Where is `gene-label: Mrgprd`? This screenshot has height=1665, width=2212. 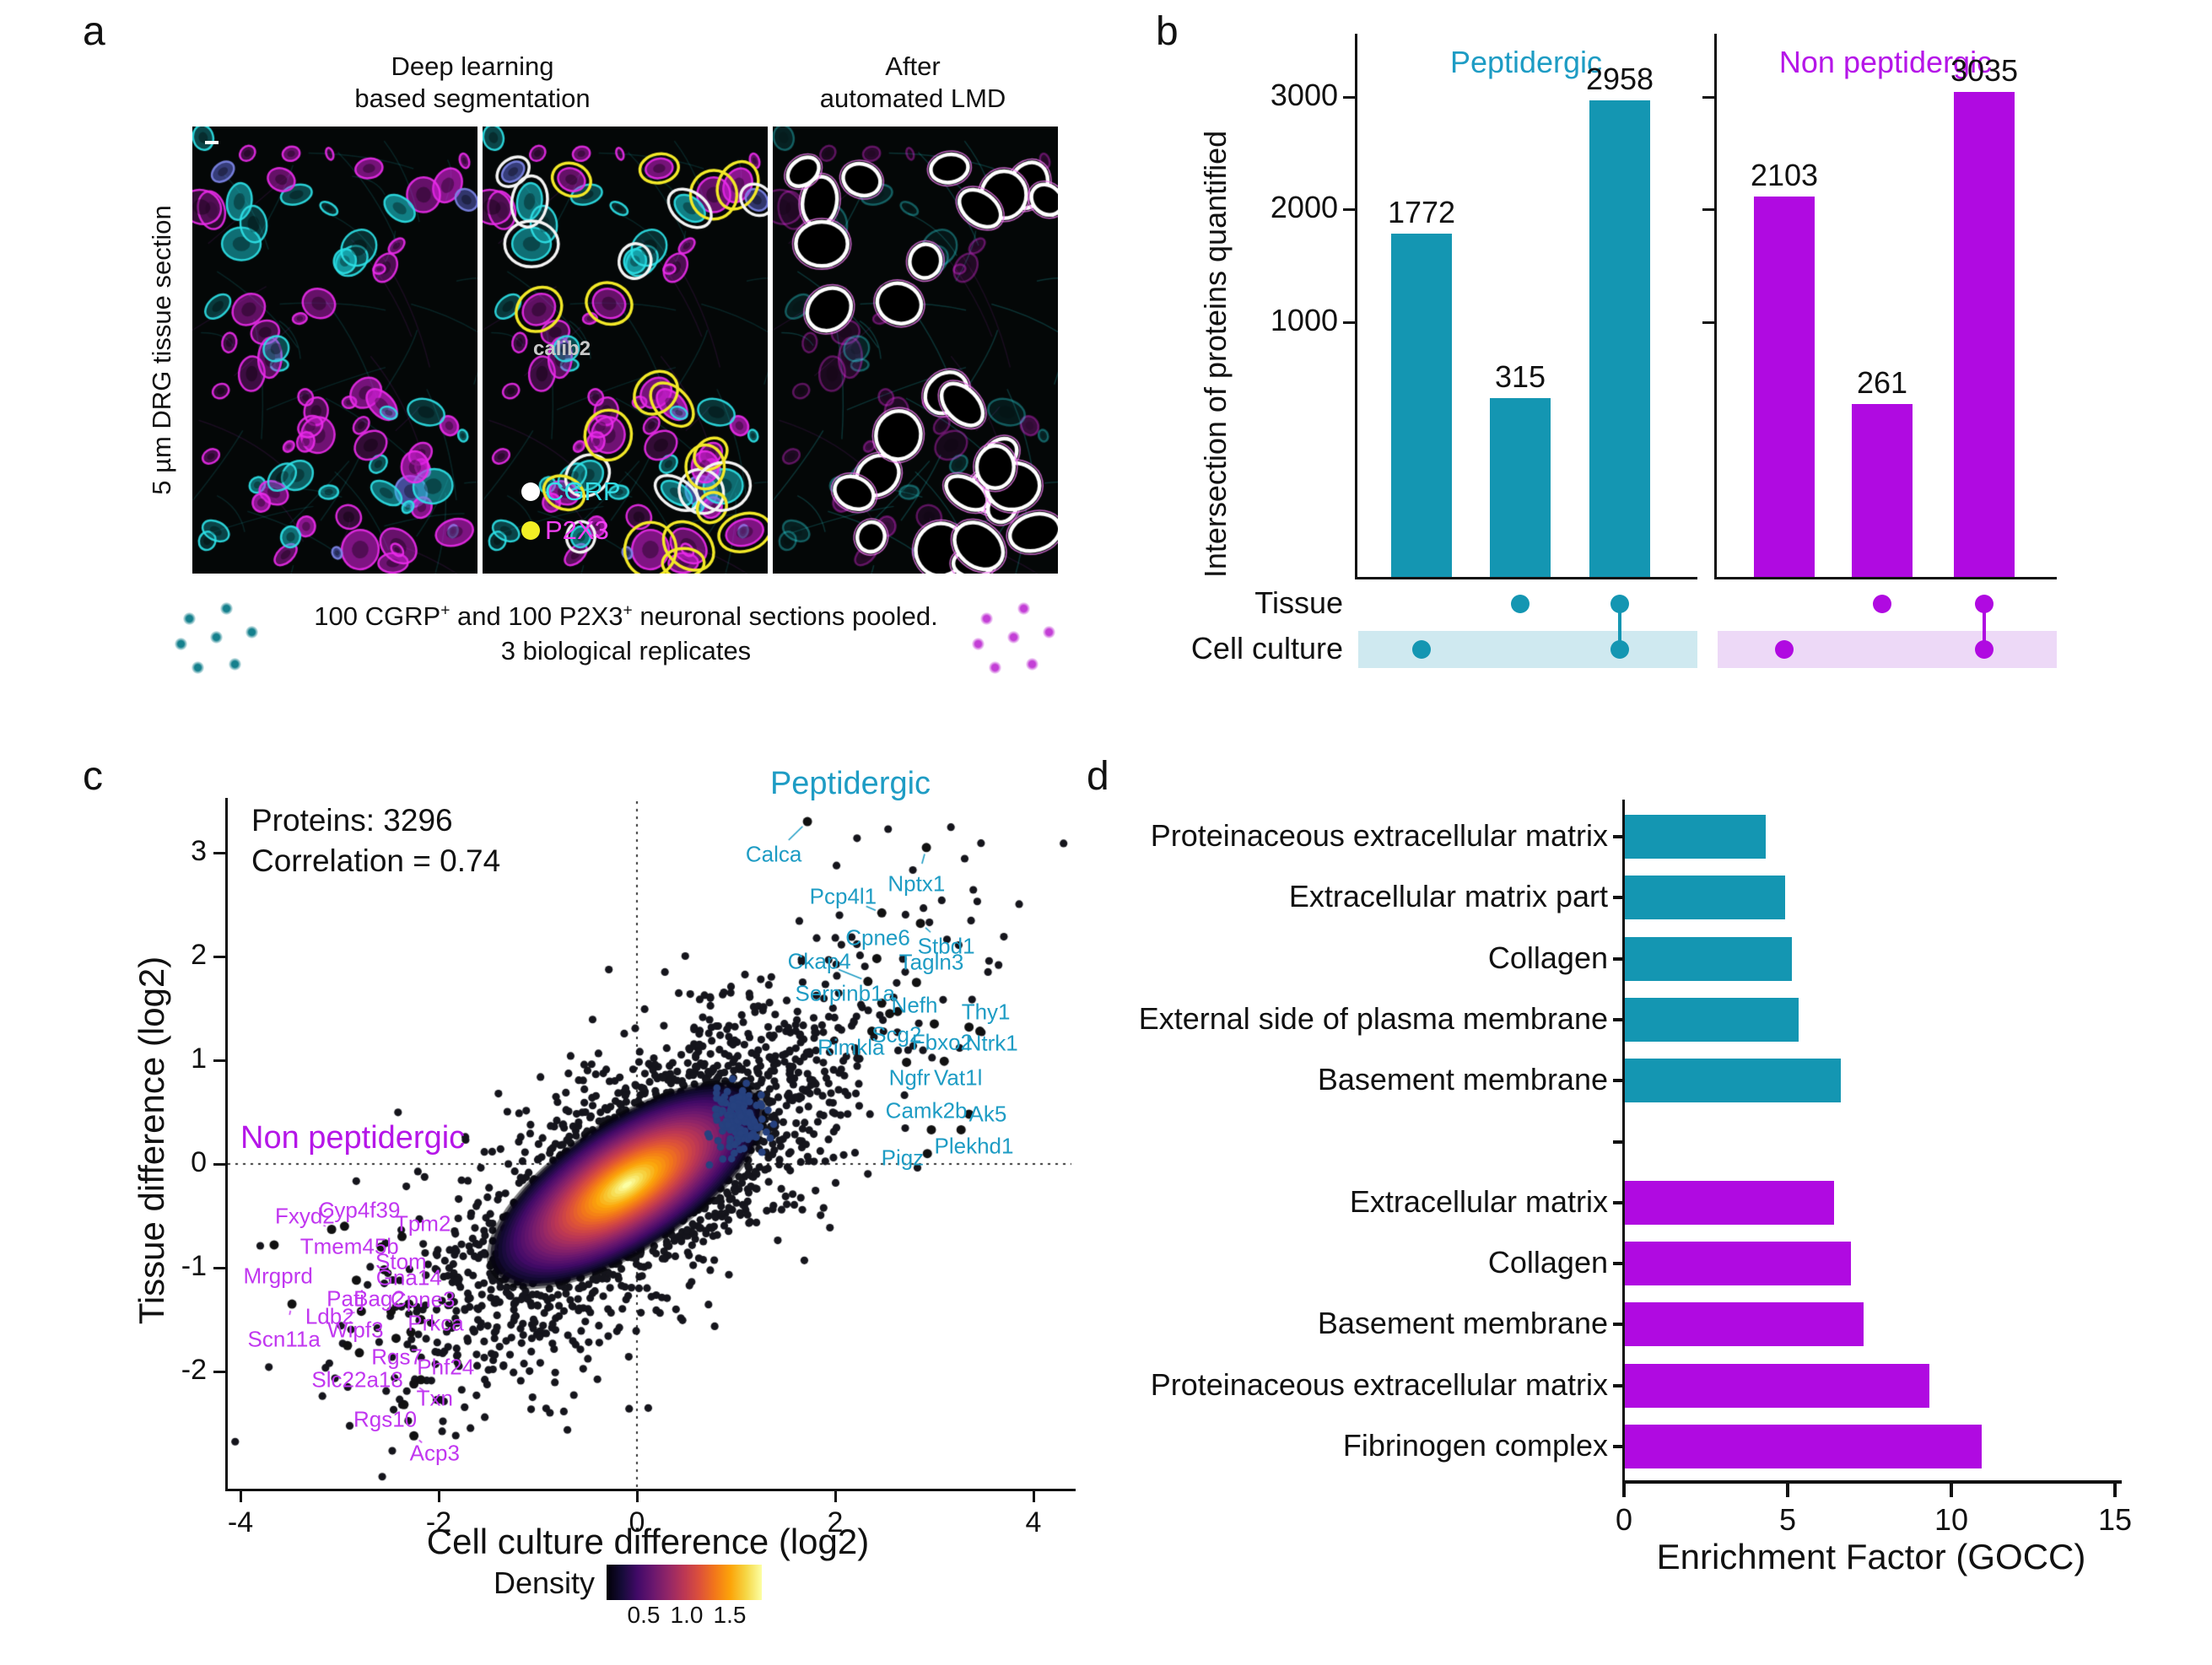 gene-label: Mrgprd is located at coordinates (278, 1276).